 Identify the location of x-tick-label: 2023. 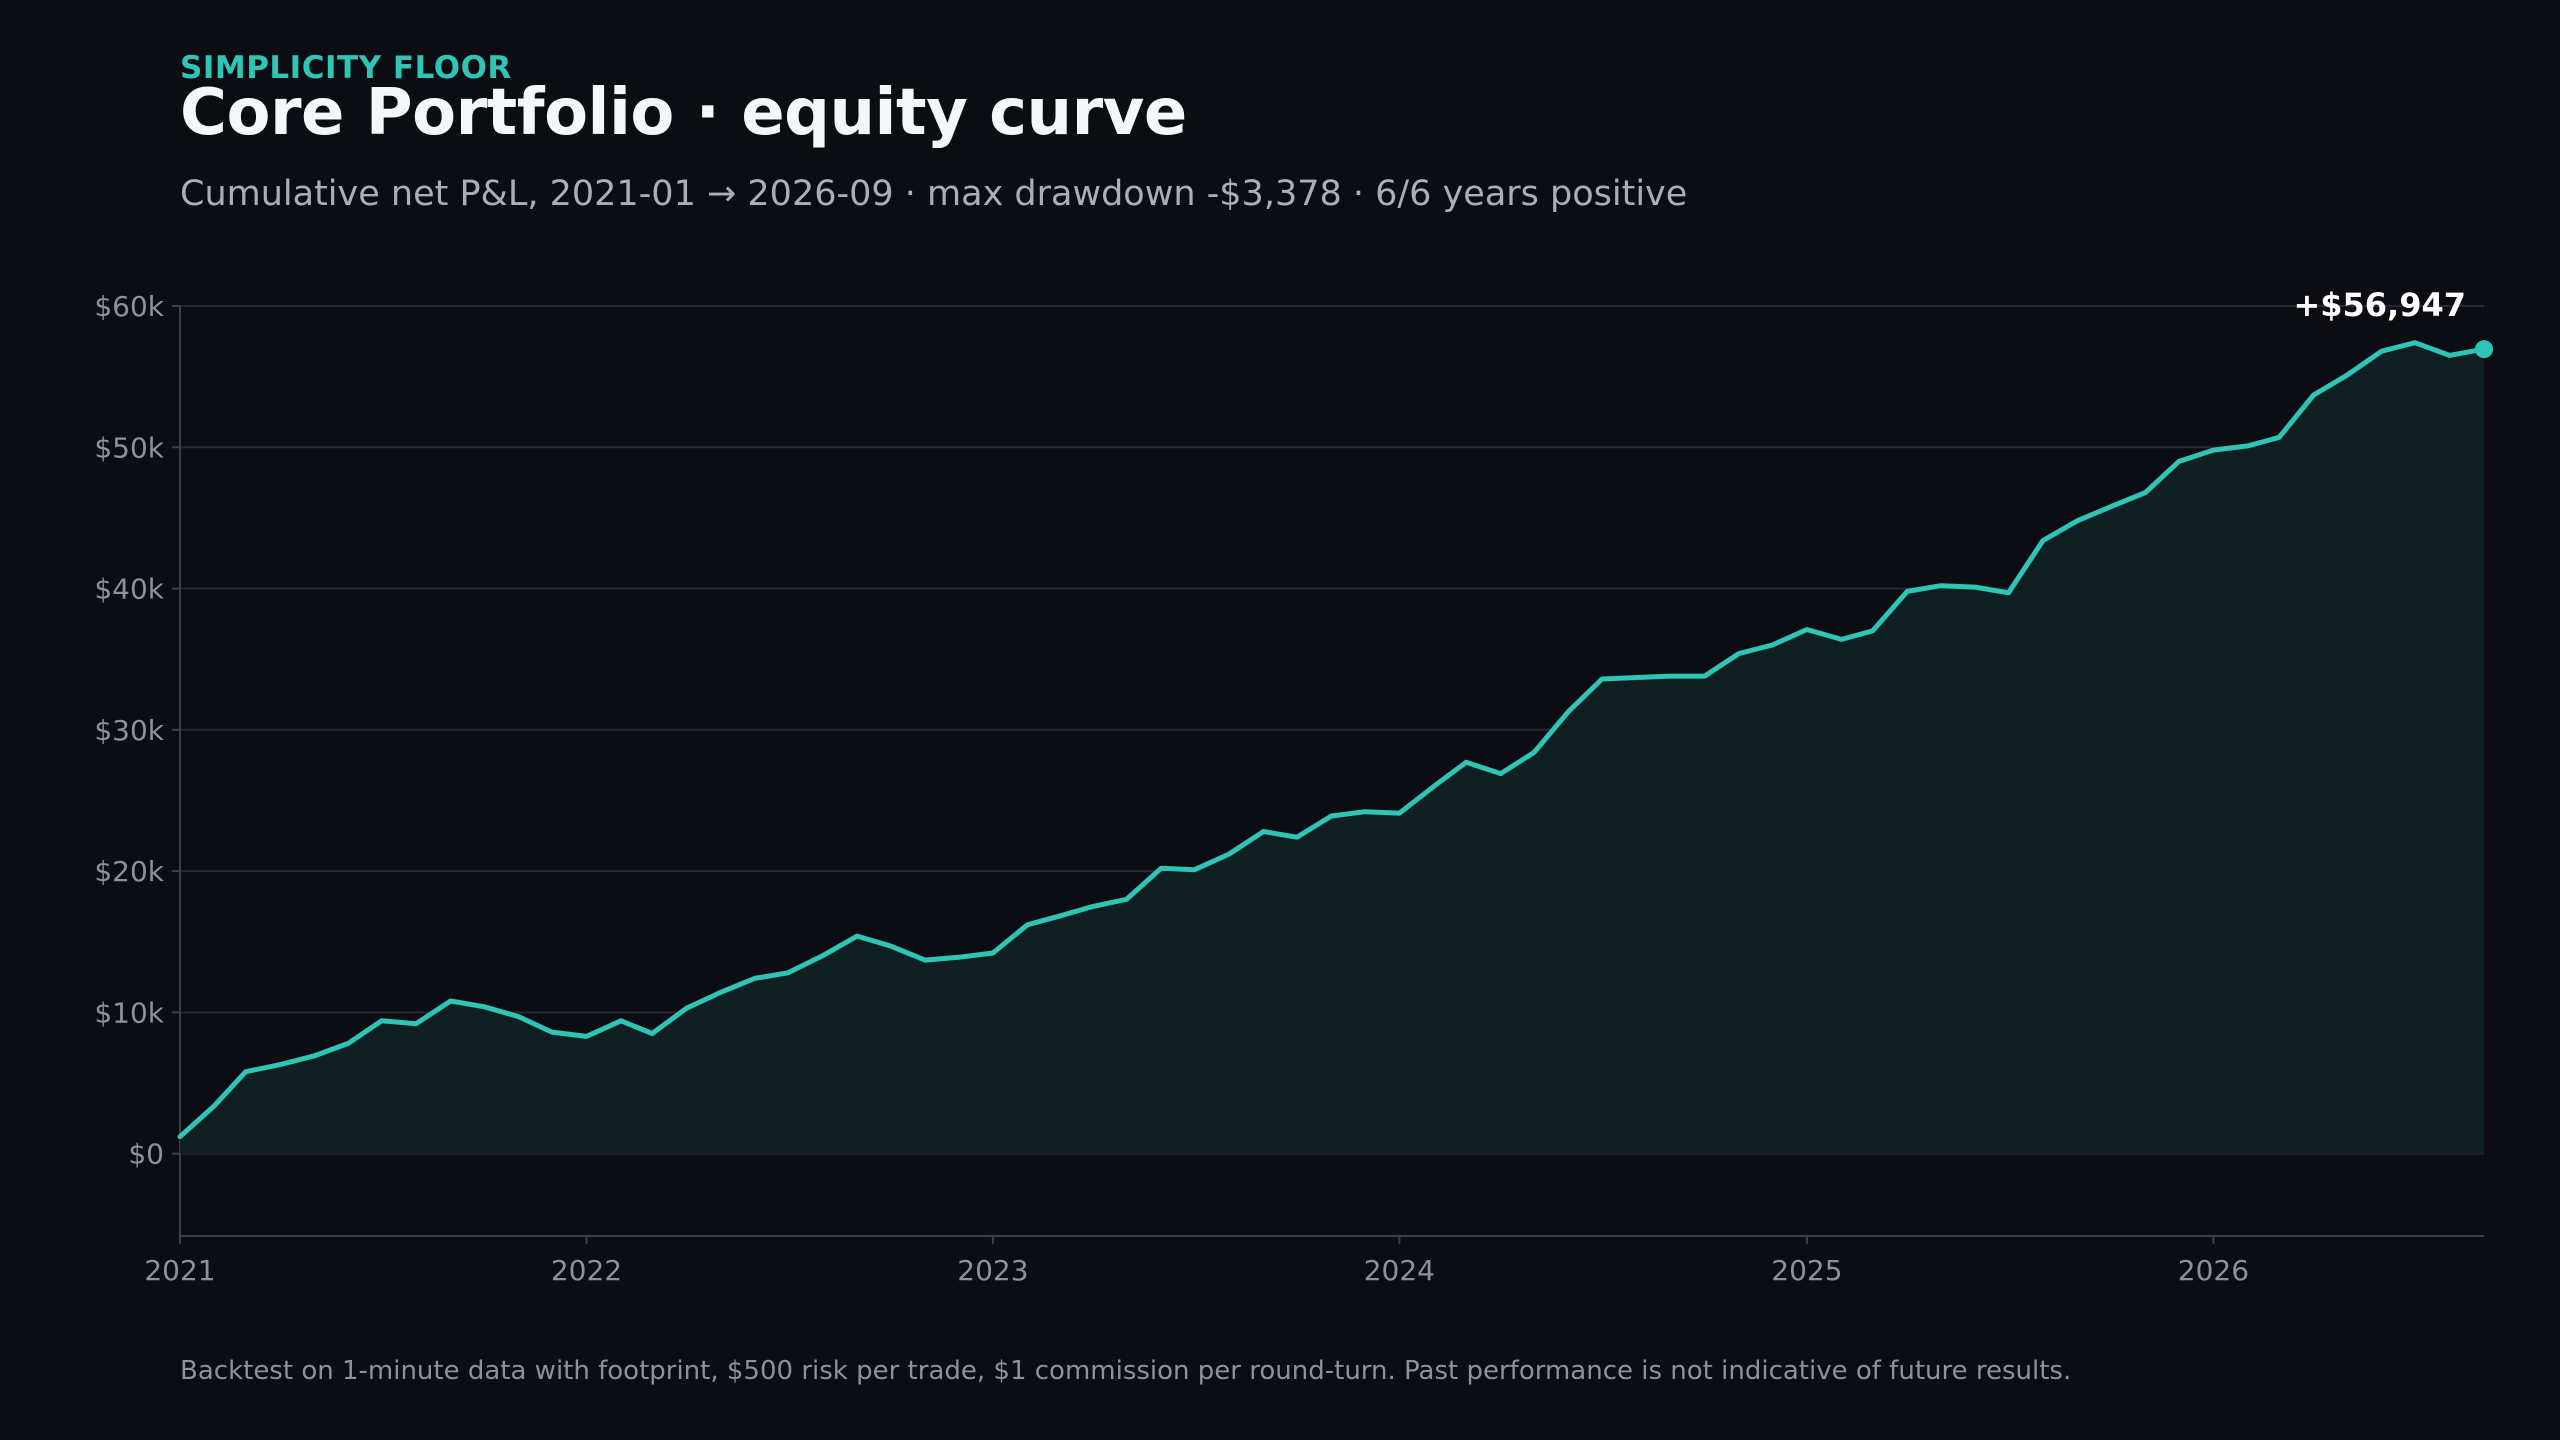
(992, 1270).